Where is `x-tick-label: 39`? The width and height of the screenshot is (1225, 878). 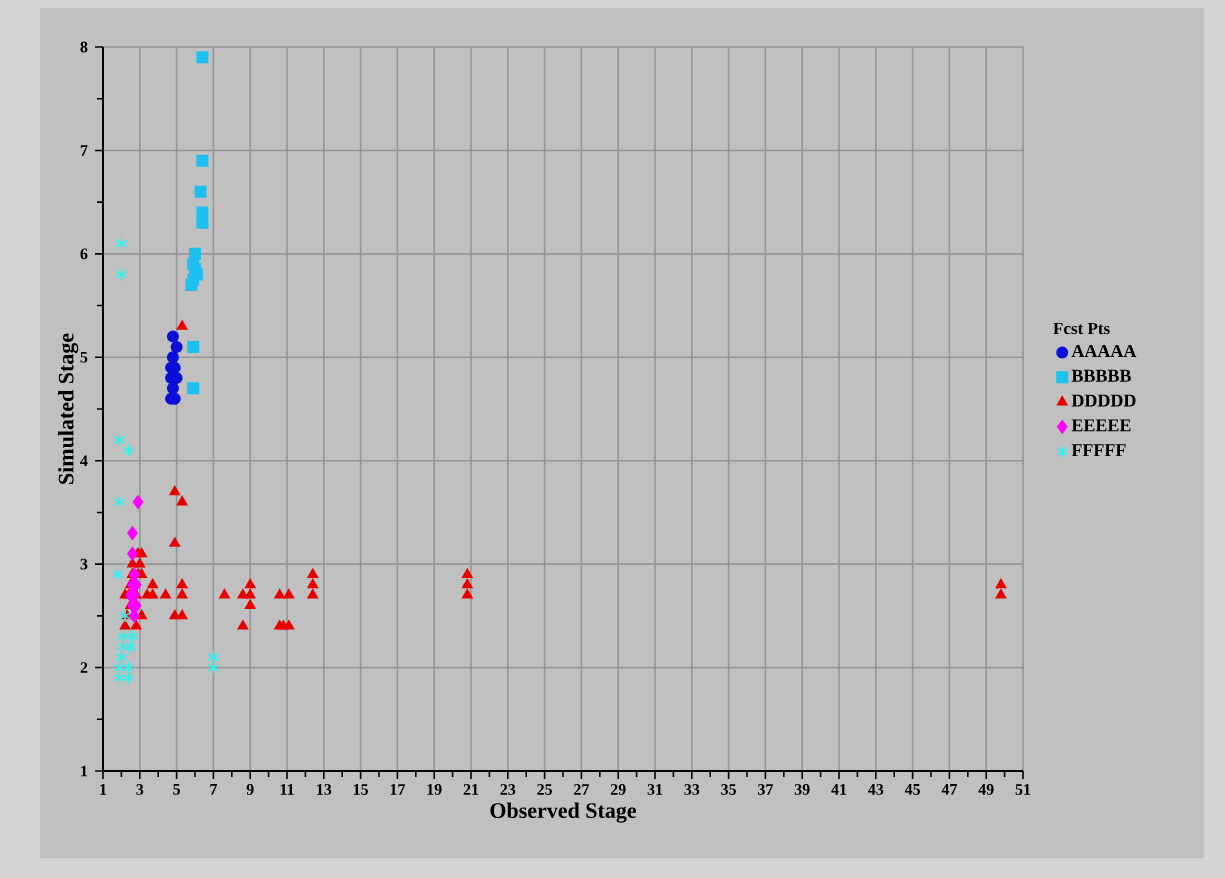 x-tick-label: 39 is located at coordinates (802, 789).